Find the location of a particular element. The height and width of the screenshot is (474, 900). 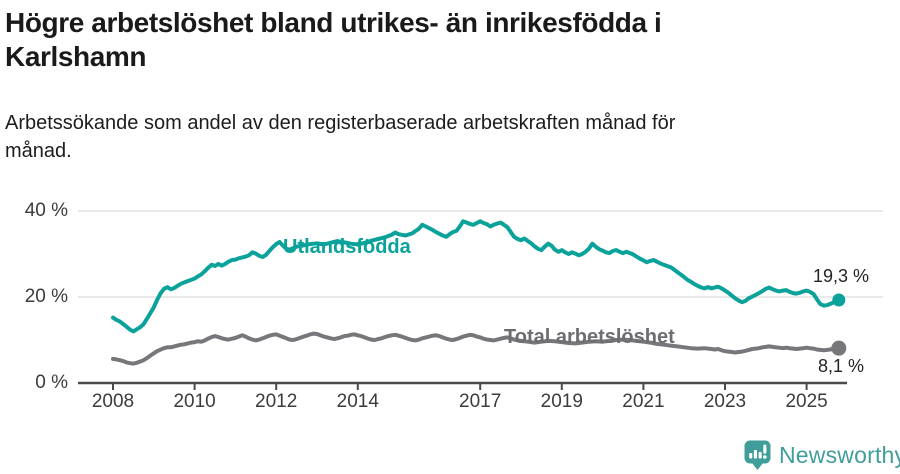

x-axis-label: 2023 is located at coordinates (725, 401).